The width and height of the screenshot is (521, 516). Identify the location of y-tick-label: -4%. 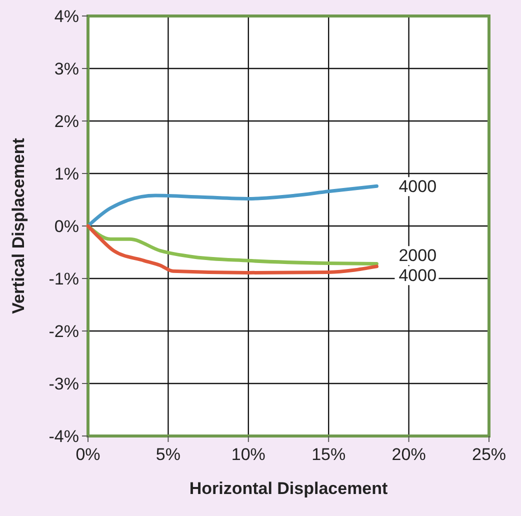
(63, 436).